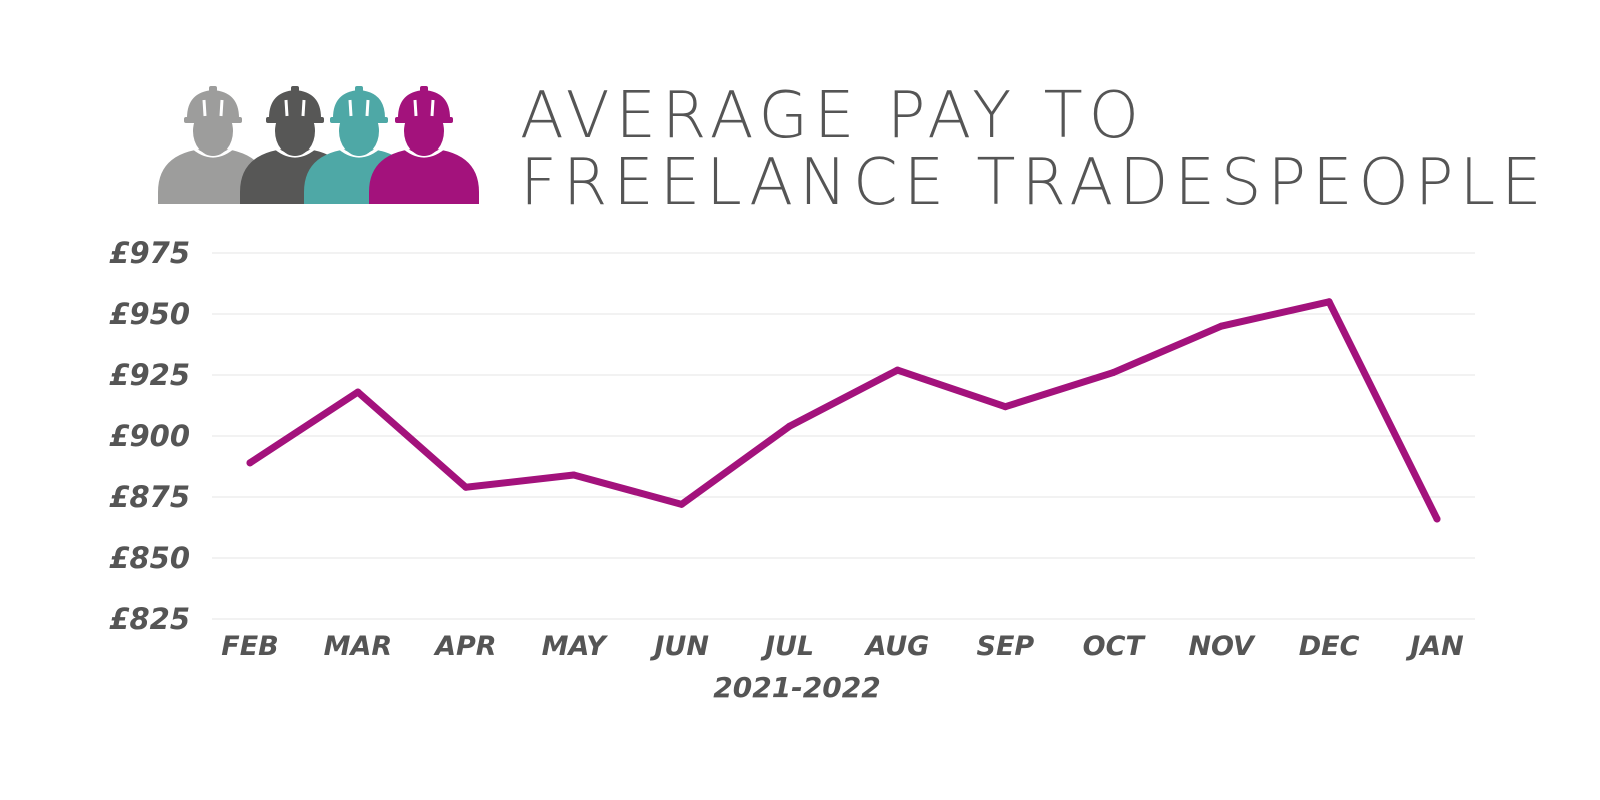 Image resolution: width=1600 pixels, height=800 pixels. I want to click on x-axis-label: 2021-2022, so click(796, 687).